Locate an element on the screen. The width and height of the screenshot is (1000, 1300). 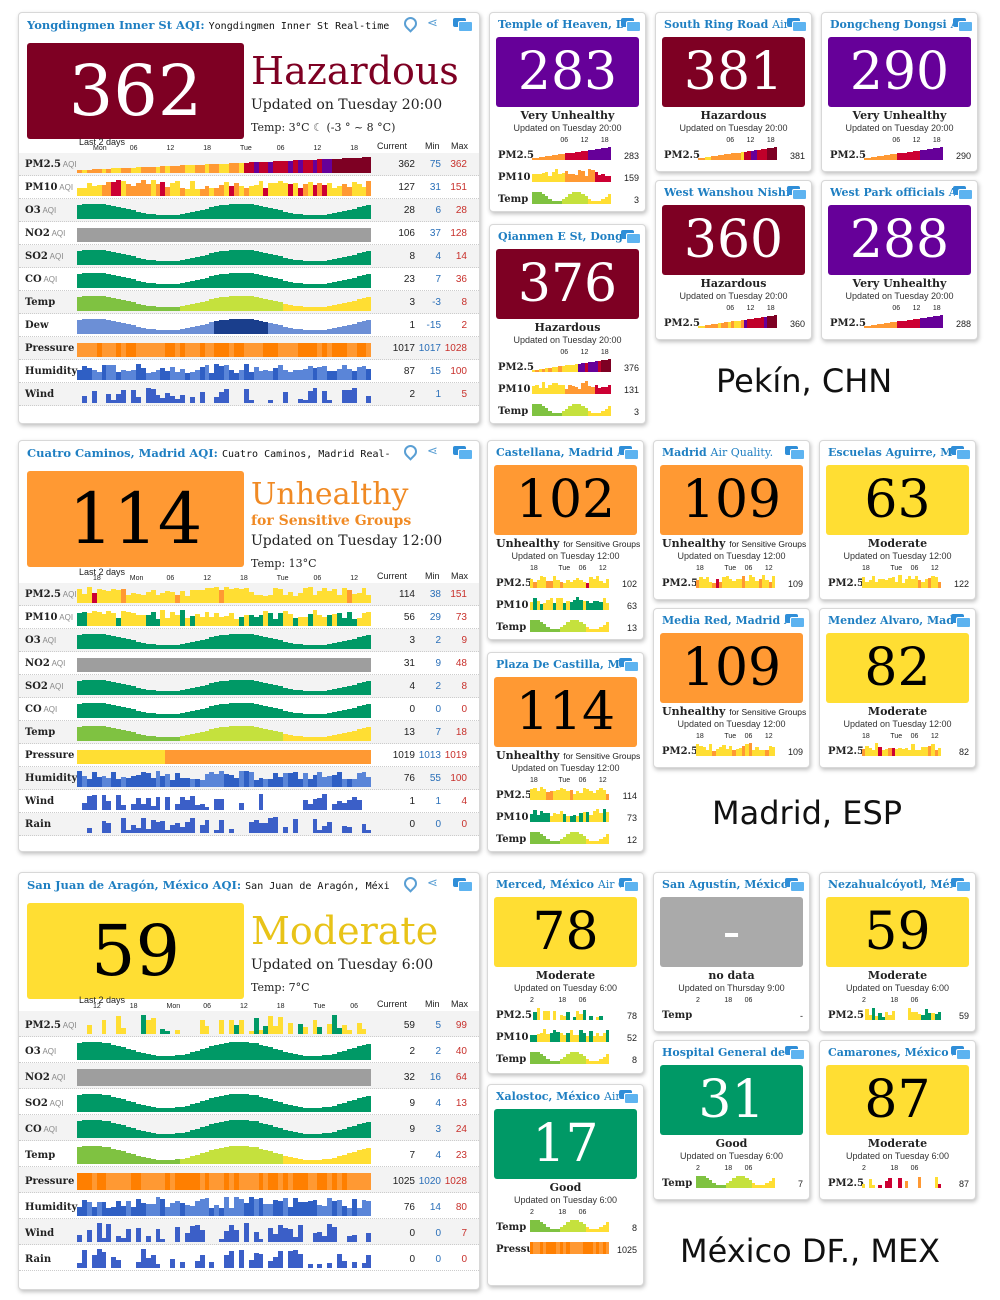
mini-chart-row: PM2.5 78 is located at coordinates (566, 1012).